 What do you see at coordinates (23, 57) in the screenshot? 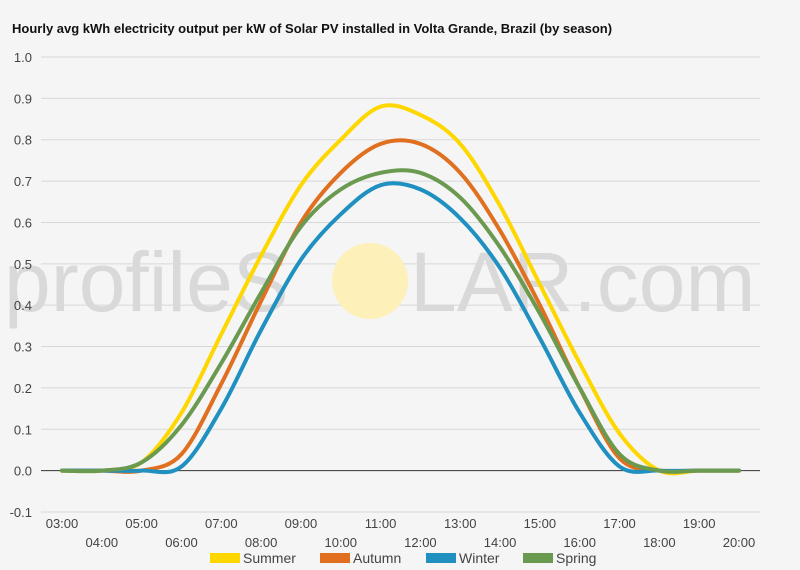
I see `y-tick-label: 1.0` at bounding box center [23, 57].